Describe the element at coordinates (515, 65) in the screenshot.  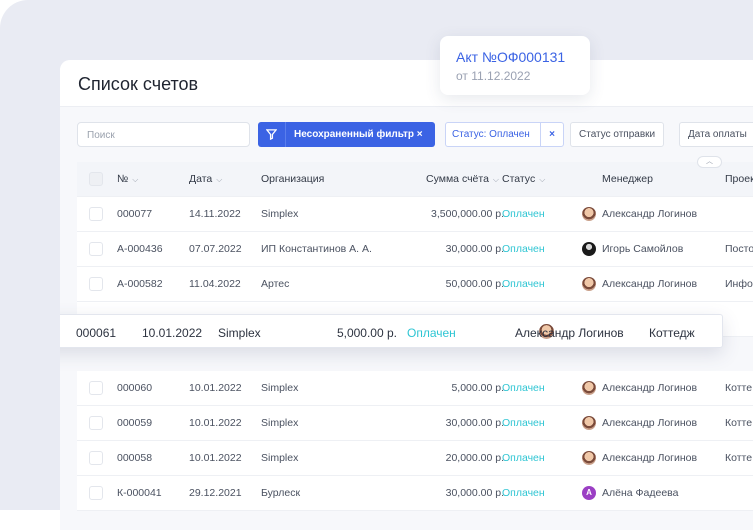
I see `act-tooltip: Акт №ОФ000131 от 11.12.2022` at that location.